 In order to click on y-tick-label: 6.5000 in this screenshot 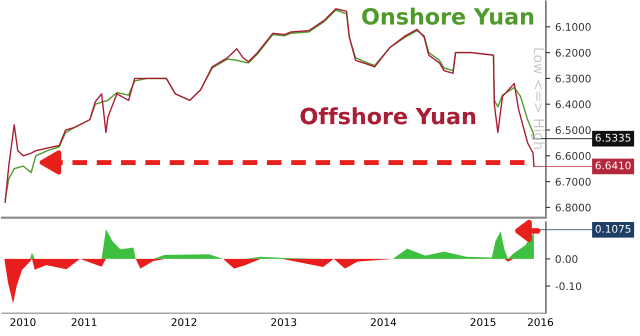, I will do `click(573, 130)`.